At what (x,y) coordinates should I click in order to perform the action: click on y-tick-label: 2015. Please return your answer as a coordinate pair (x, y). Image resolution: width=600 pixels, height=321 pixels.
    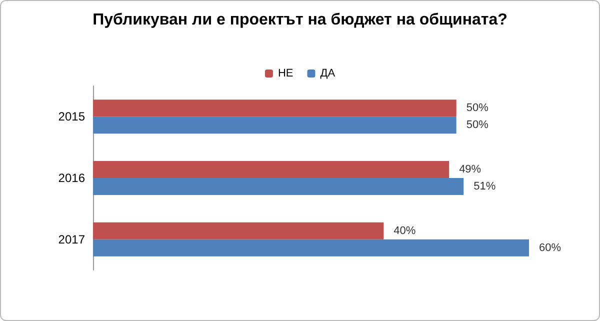
    Looking at the image, I should click on (72, 117).